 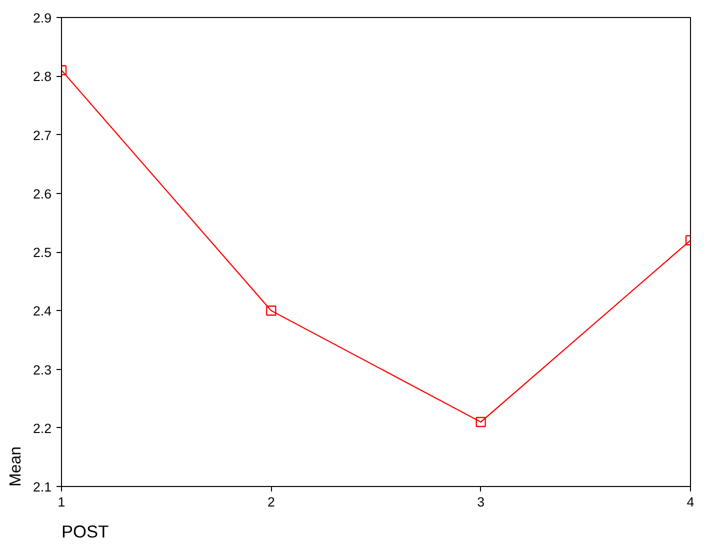 What do you see at coordinates (271, 502) in the screenshot?
I see `x-tick-label: 2` at bounding box center [271, 502].